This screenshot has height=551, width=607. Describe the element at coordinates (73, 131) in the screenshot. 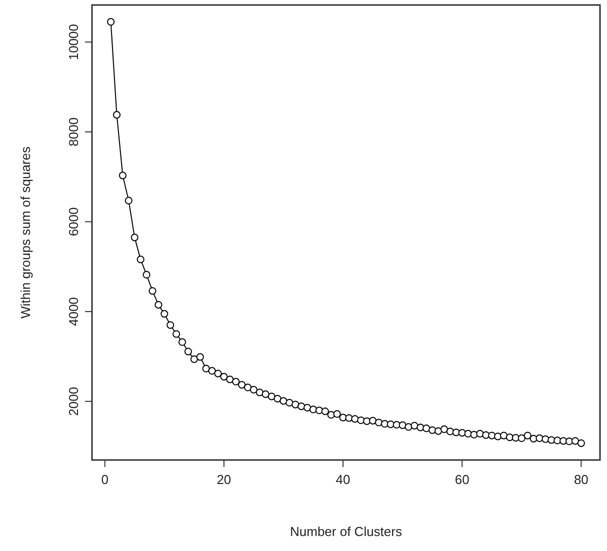

I see `y-tick-label: 8000` at that location.